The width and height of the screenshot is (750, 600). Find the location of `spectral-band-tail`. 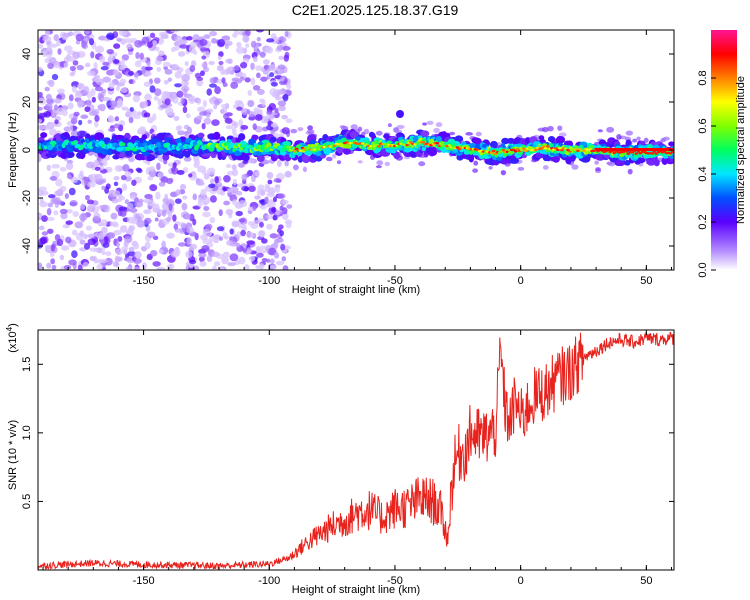

spectral-band-tail is located at coordinates (635, 149).